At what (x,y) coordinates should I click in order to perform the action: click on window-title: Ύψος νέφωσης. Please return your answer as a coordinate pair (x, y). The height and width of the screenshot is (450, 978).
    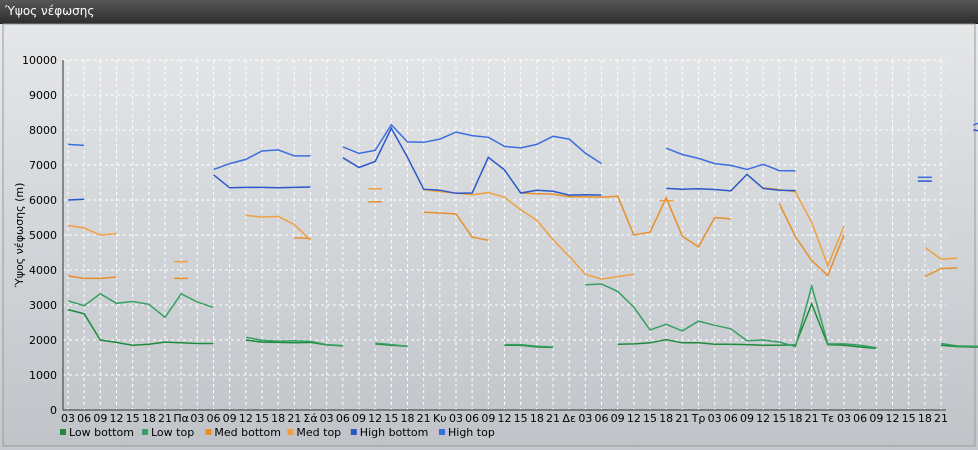
    Looking at the image, I should click on (50, 11).